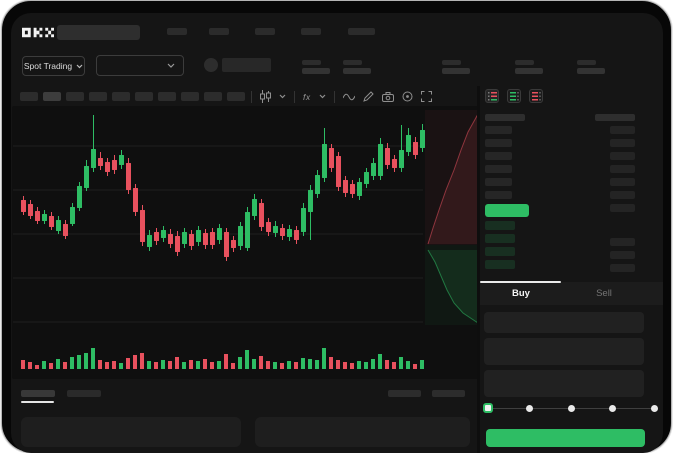  I want to click on settings-target-icon, so click(407, 96).